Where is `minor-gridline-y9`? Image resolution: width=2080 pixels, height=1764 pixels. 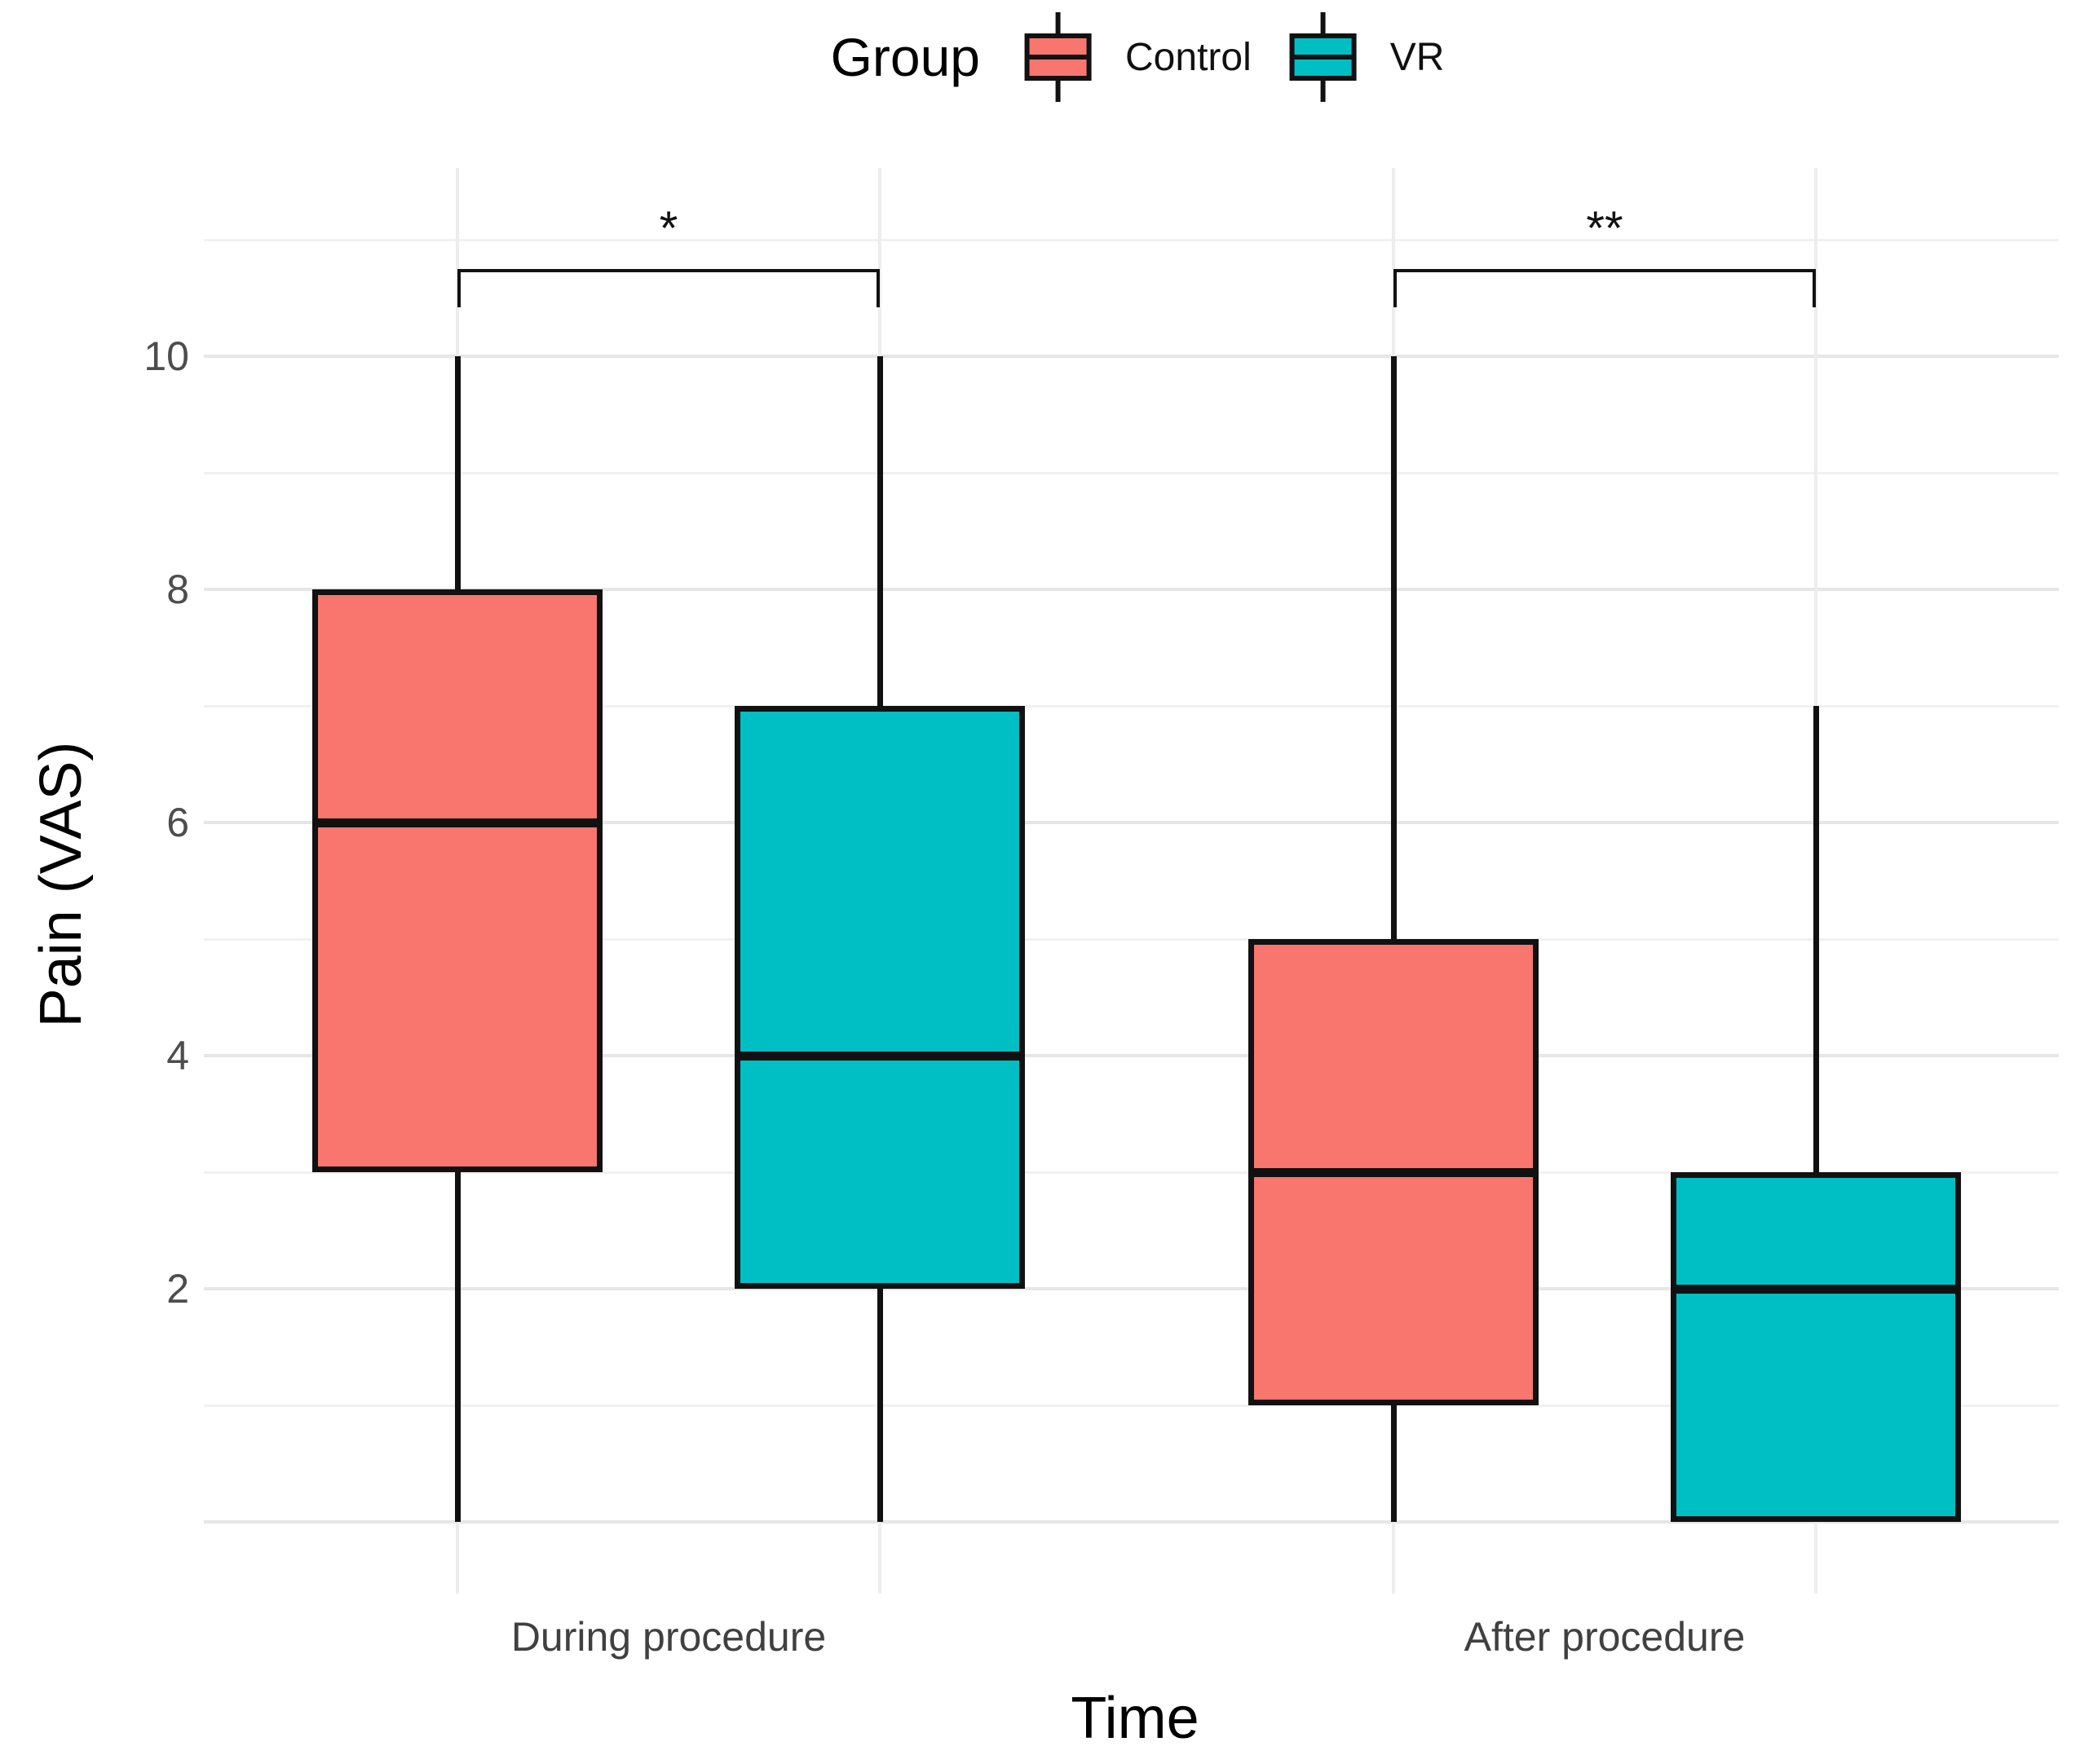 minor-gridline-y9 is located at coordinates (1131, 473).